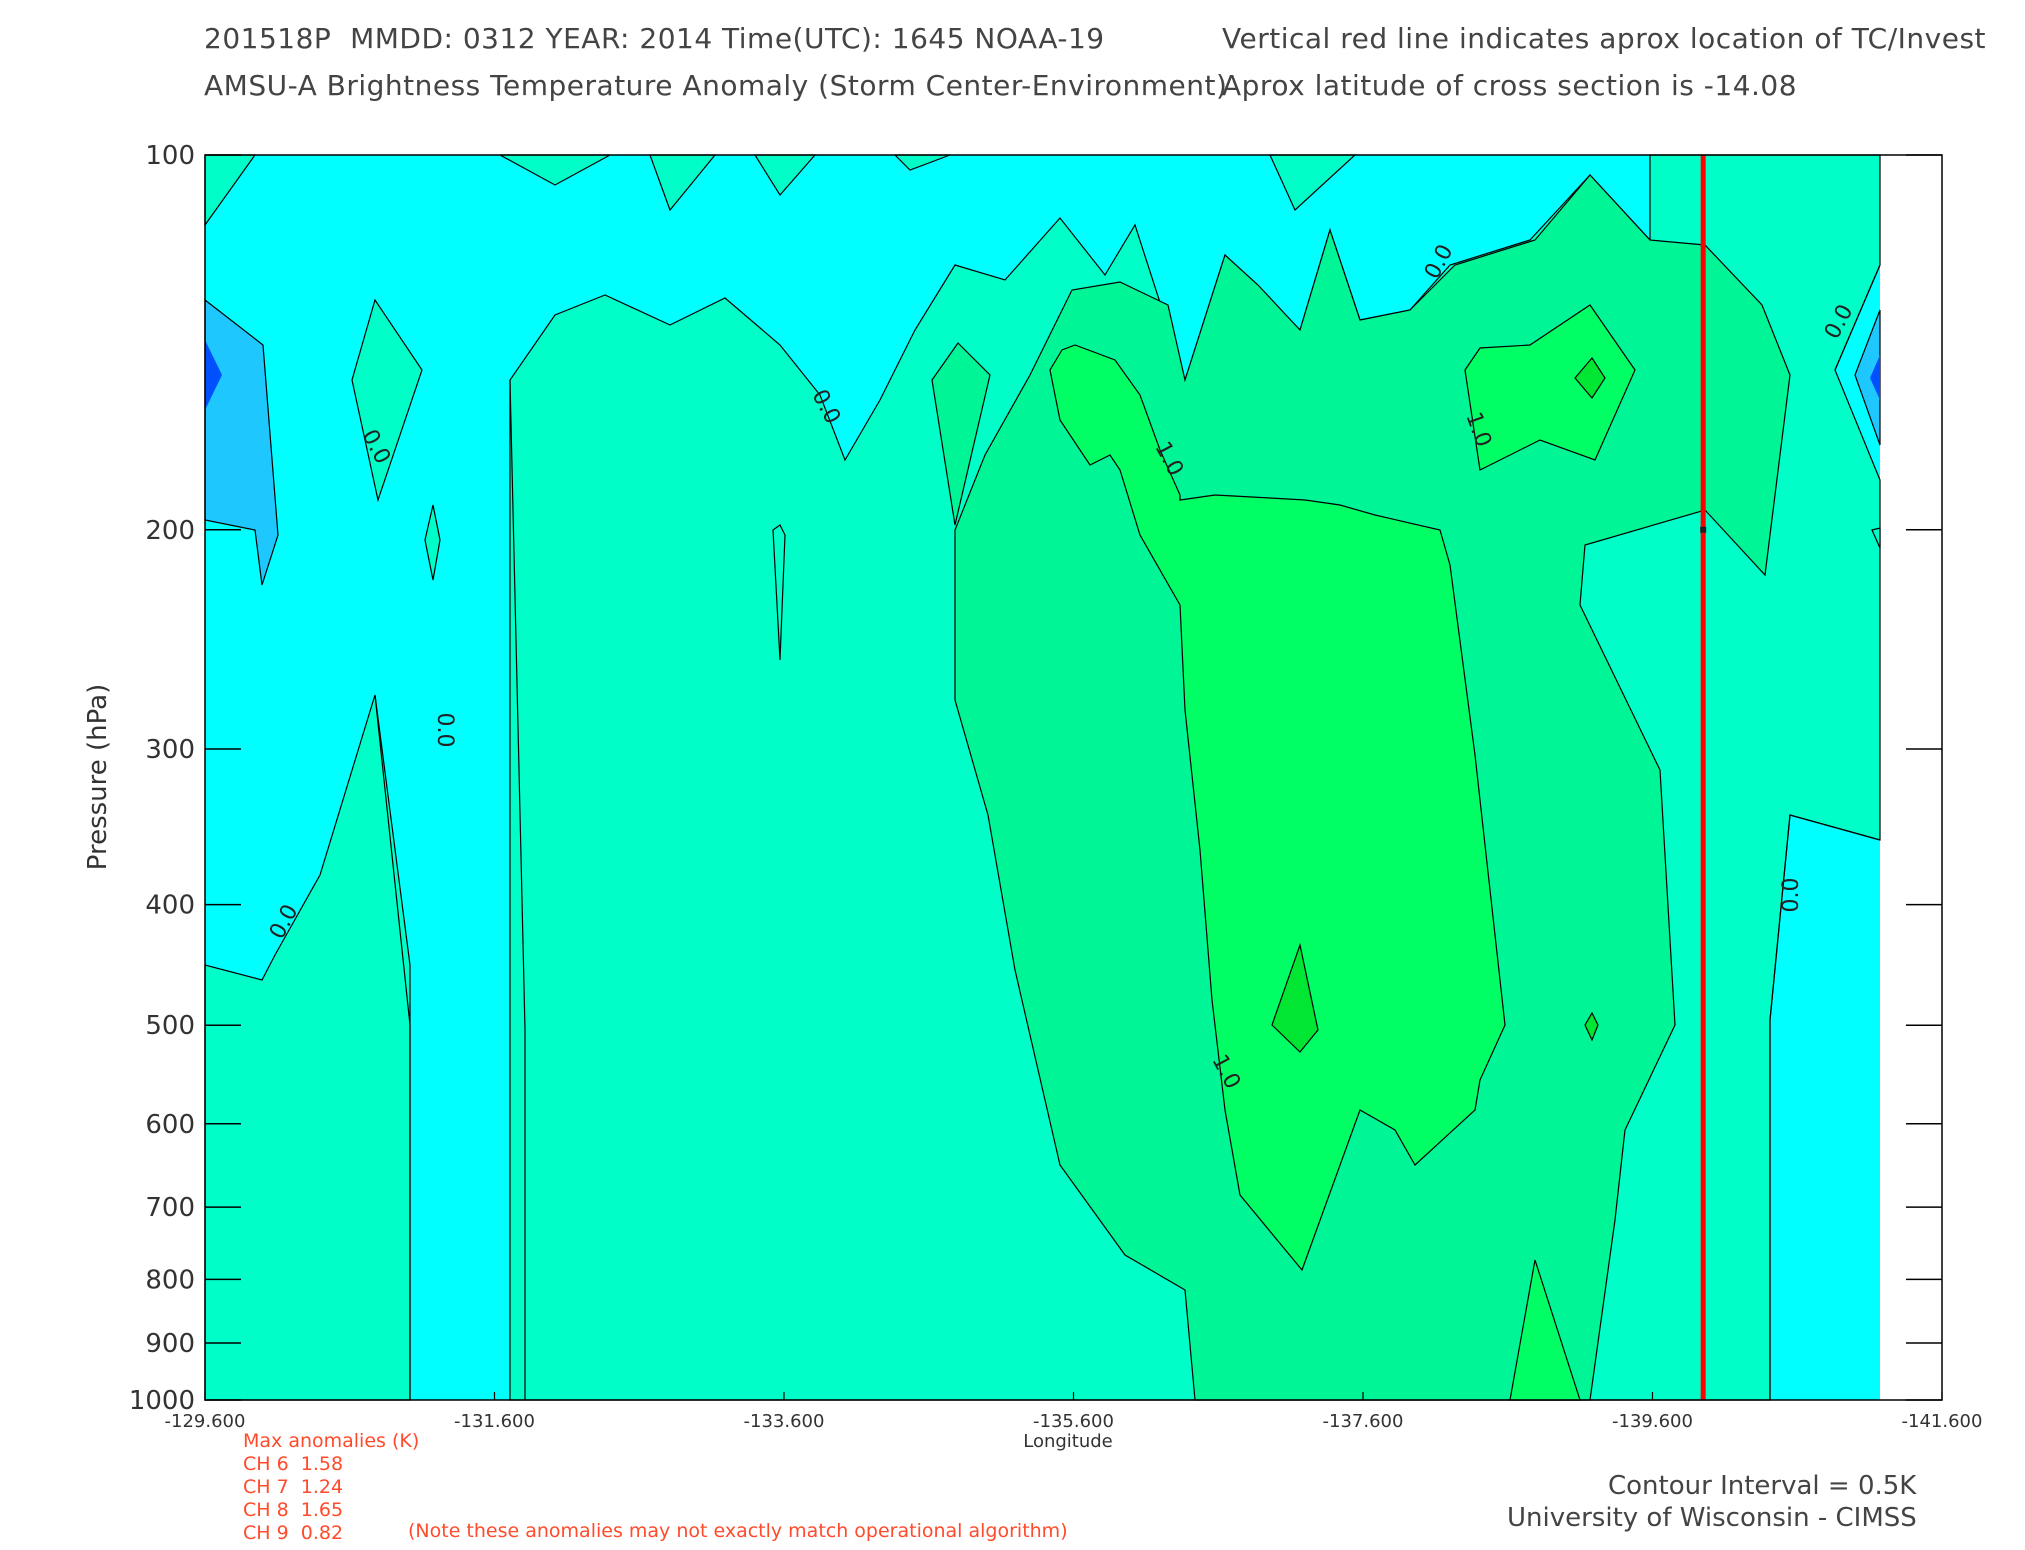 The width and height of the screenshot is (2025, 1550). Describe the element at coordinates (1876, 538) in the screenshot. I see `fill-band-0-right-tip` at that location.